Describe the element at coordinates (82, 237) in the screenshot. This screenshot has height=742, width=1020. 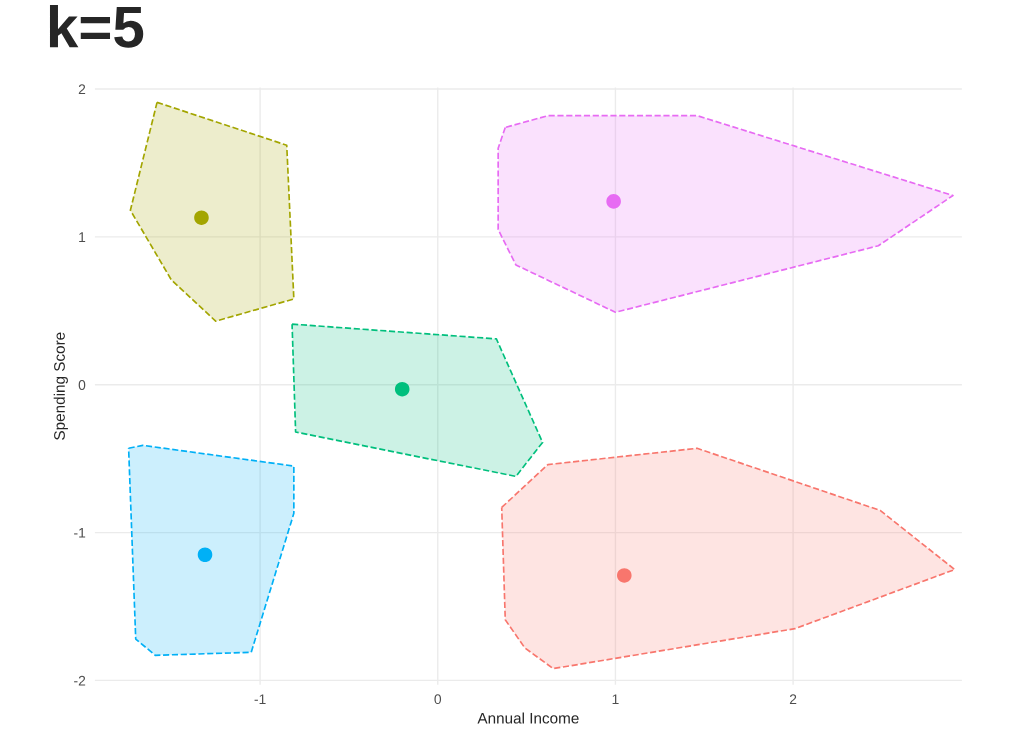
I see `y-tick-label: 1` at that location.